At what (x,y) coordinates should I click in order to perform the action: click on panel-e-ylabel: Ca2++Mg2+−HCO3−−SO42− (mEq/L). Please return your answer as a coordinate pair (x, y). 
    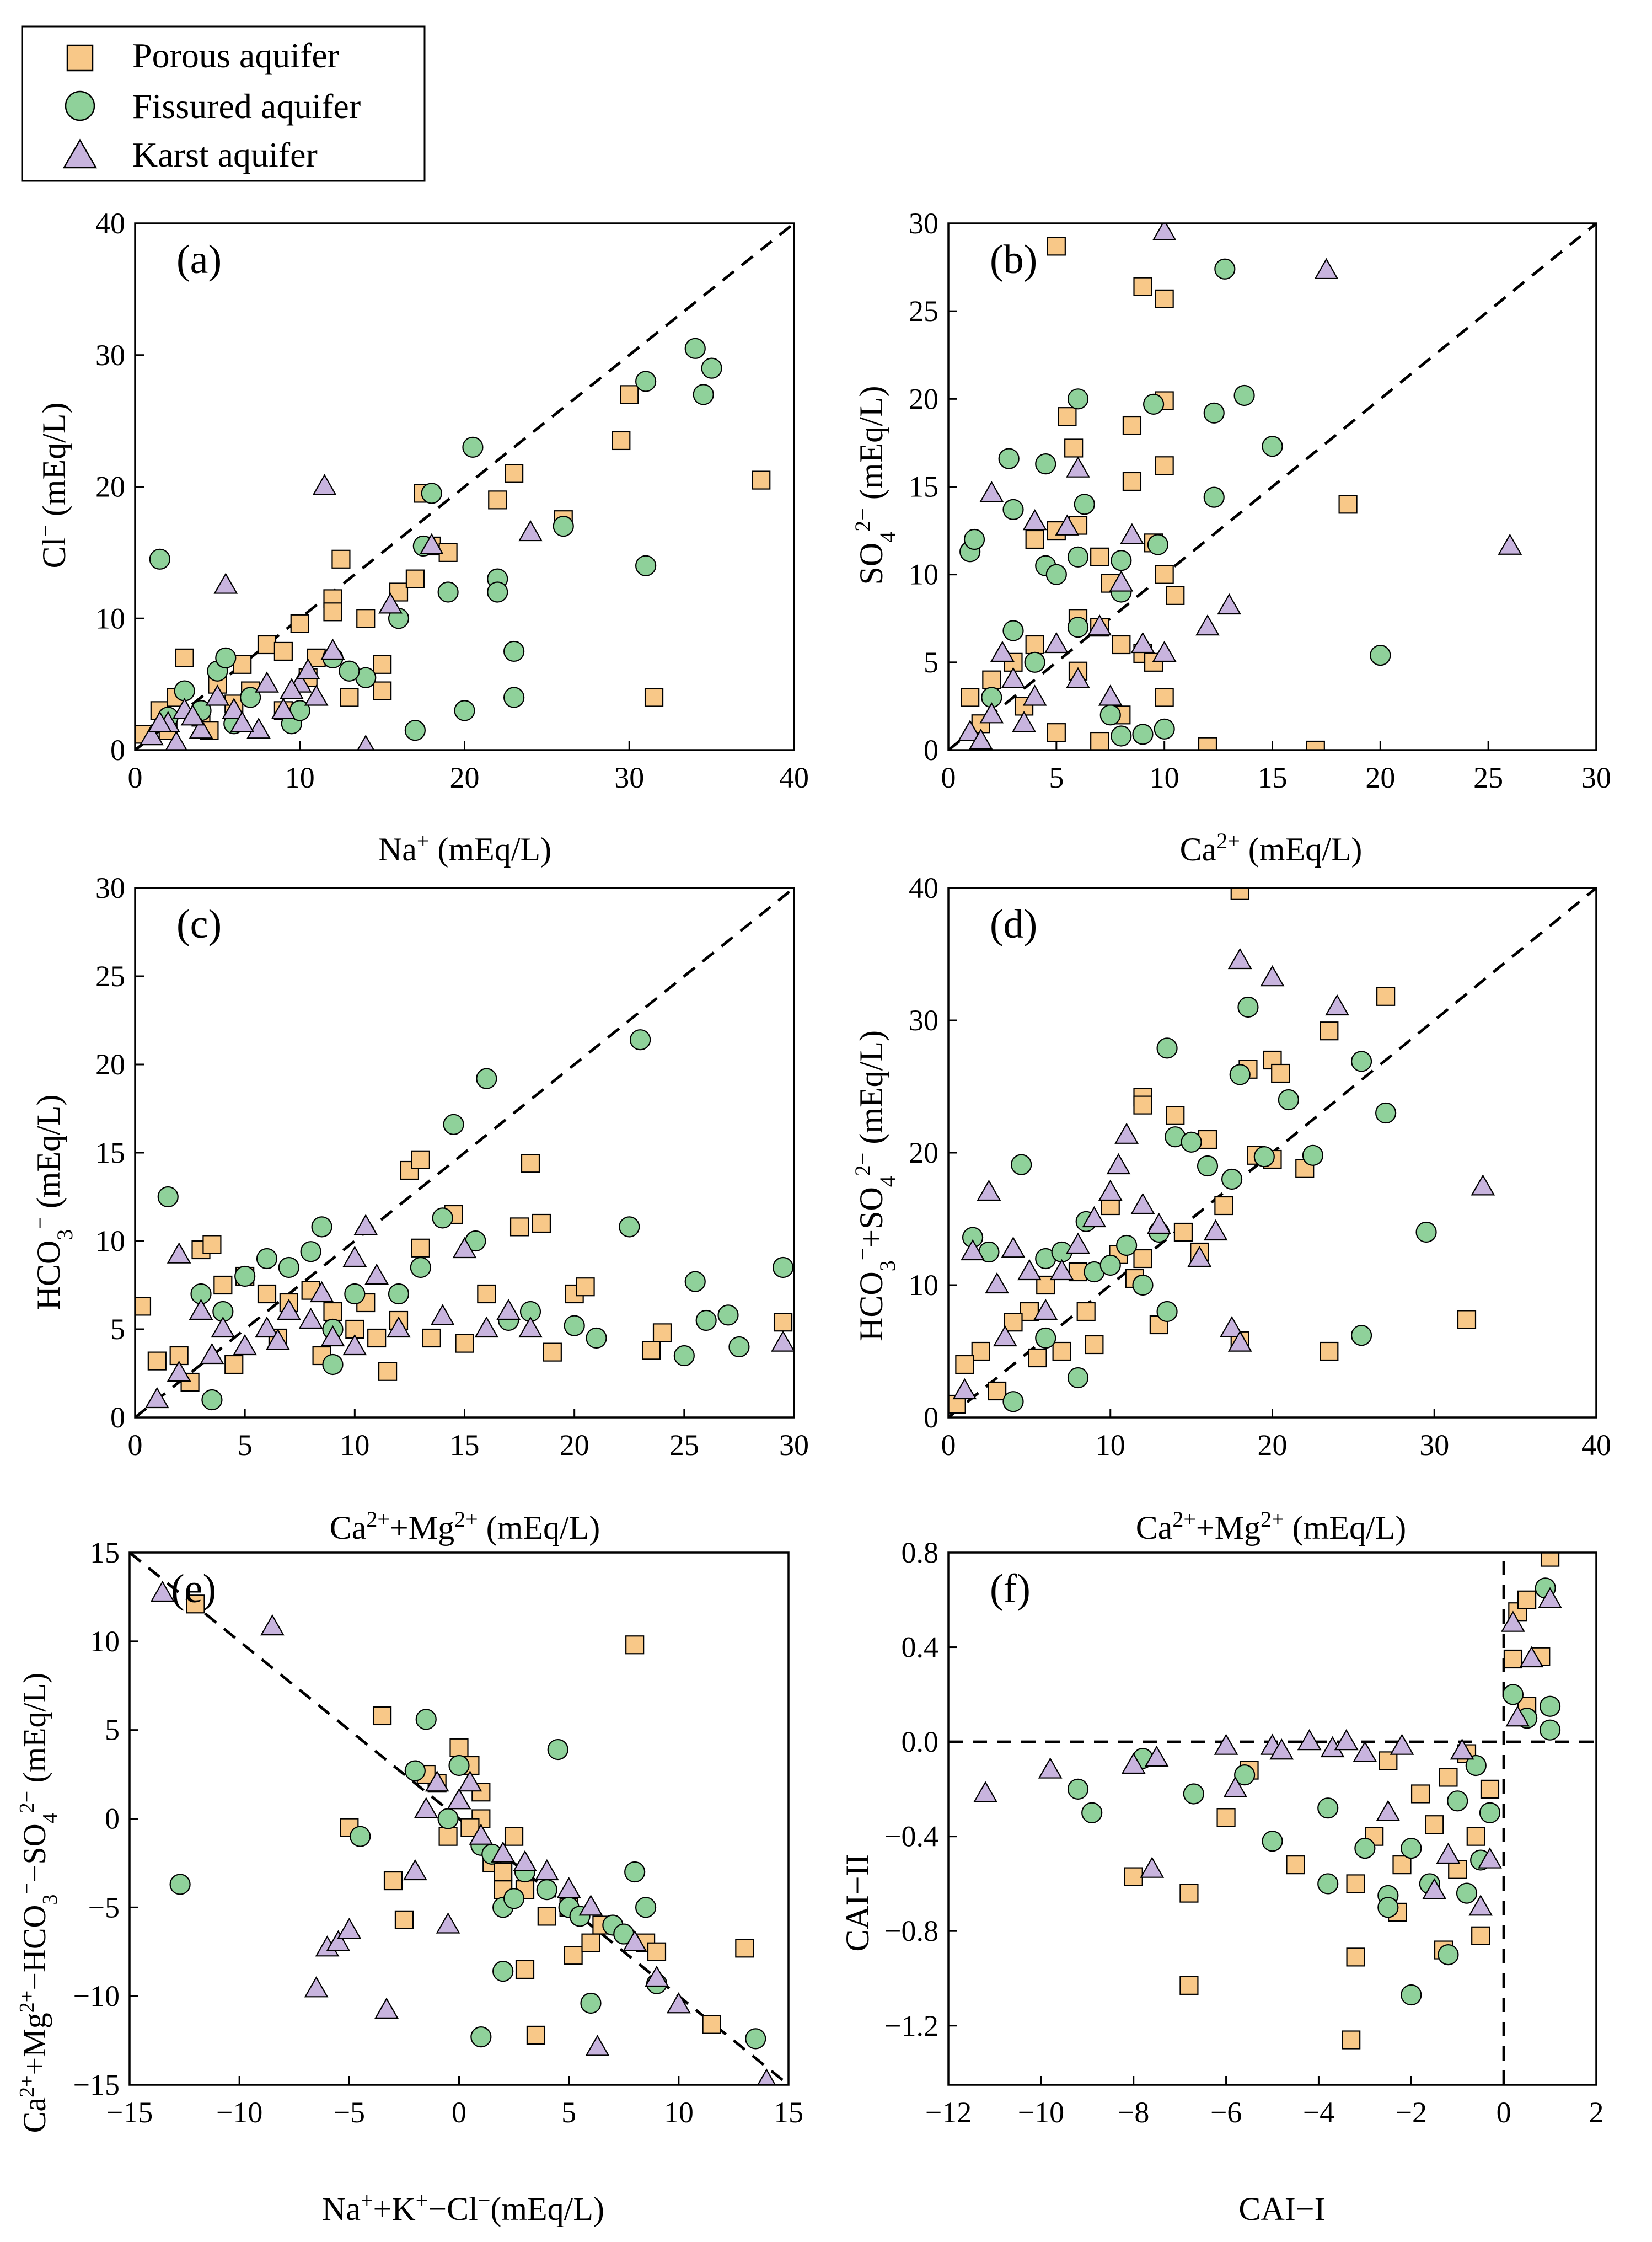
    Looking at the image, I should click on (38, 1903).